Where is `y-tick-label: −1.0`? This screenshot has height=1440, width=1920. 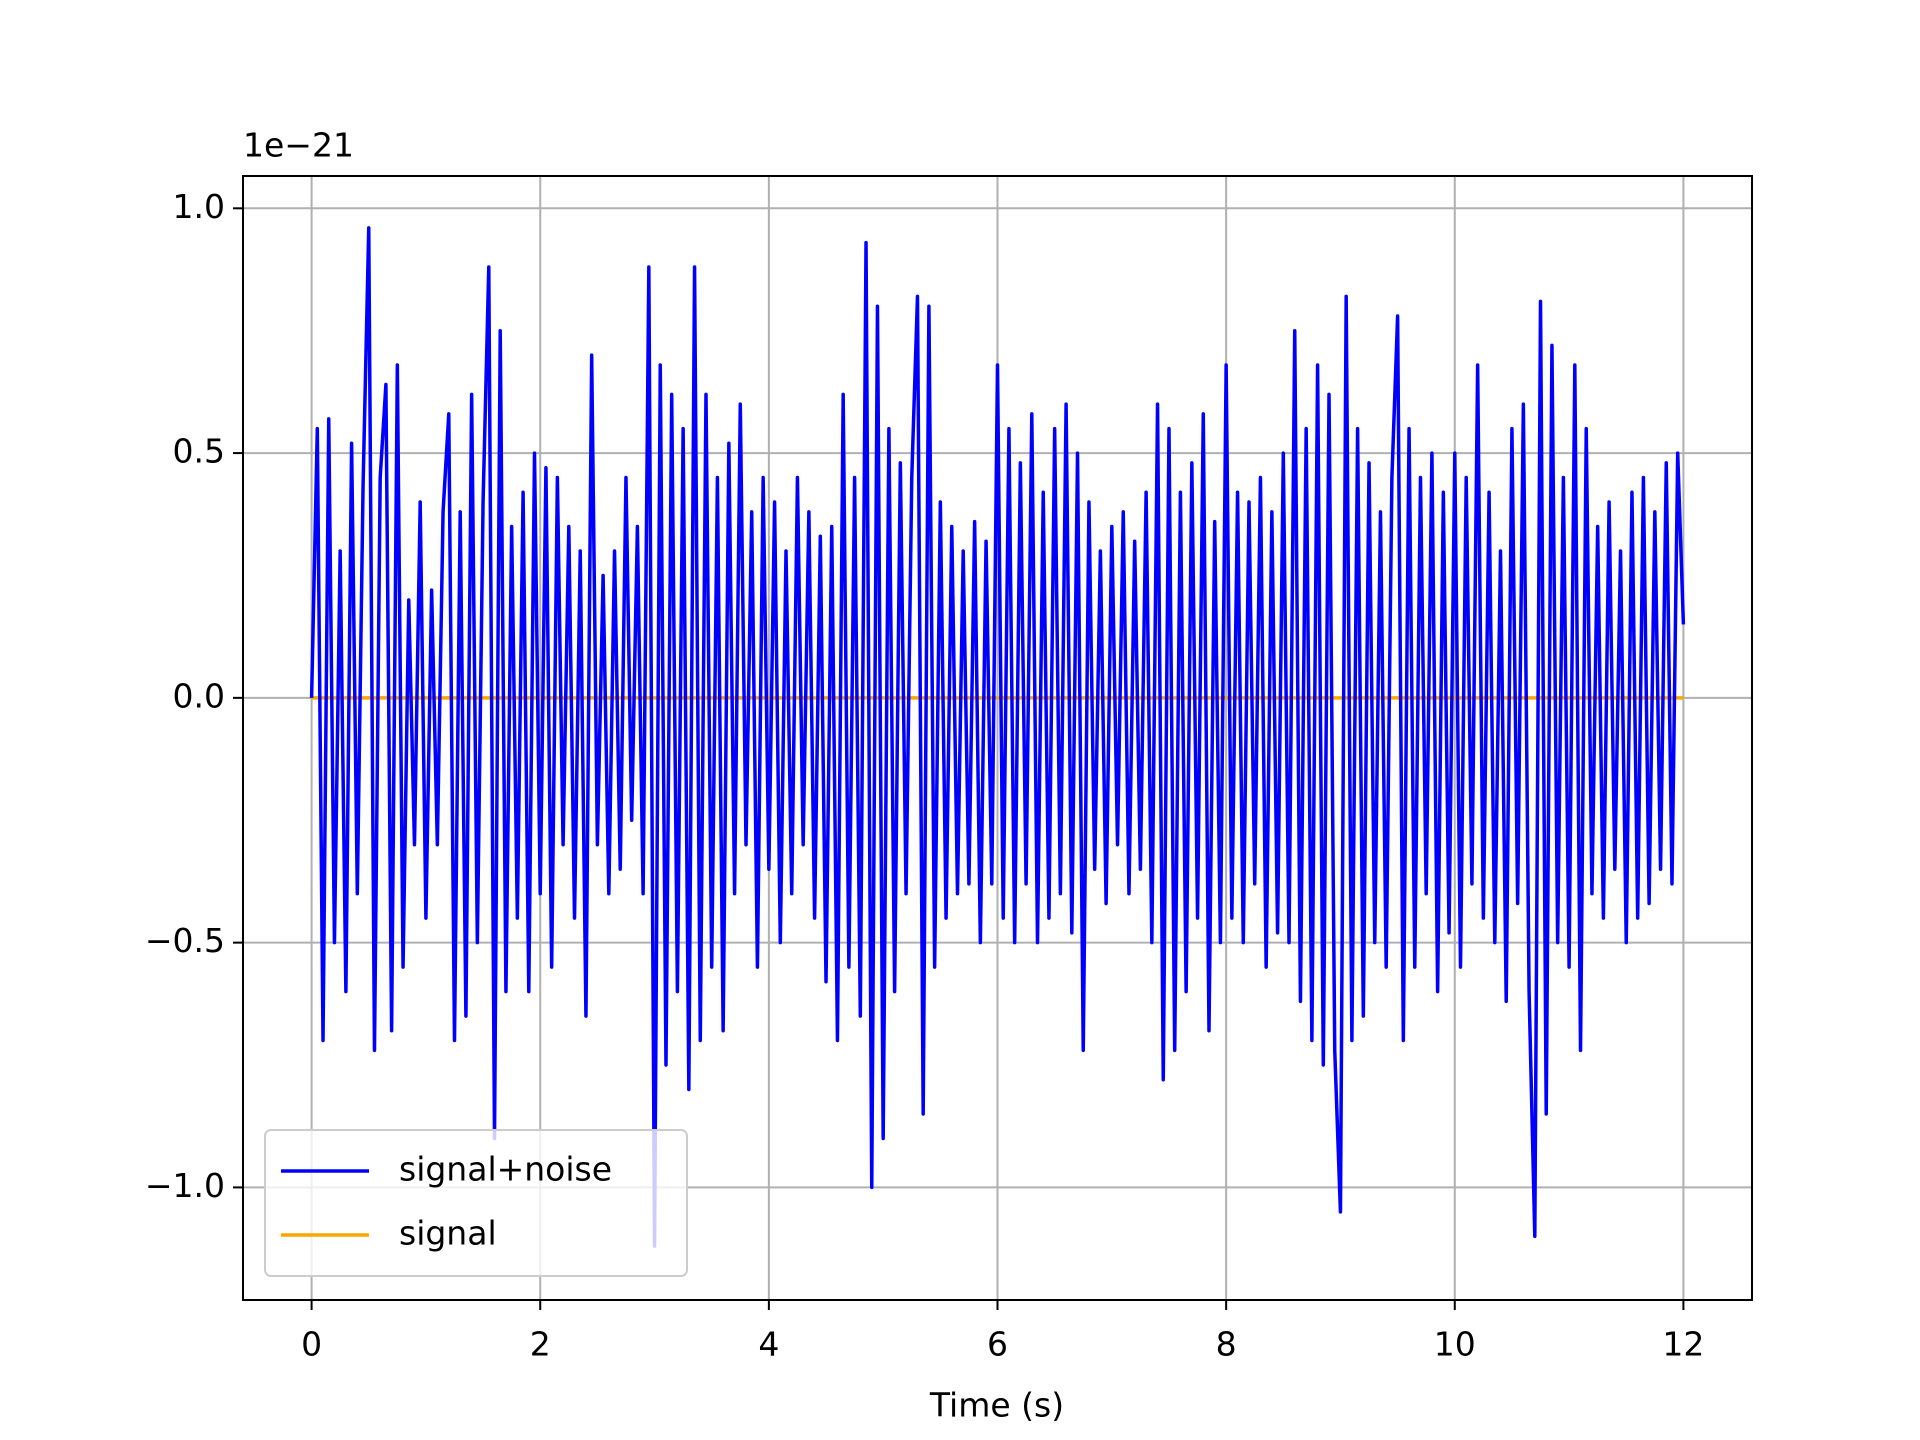
y-tick-label: −1.0 is located at coordinates (185, 1185).